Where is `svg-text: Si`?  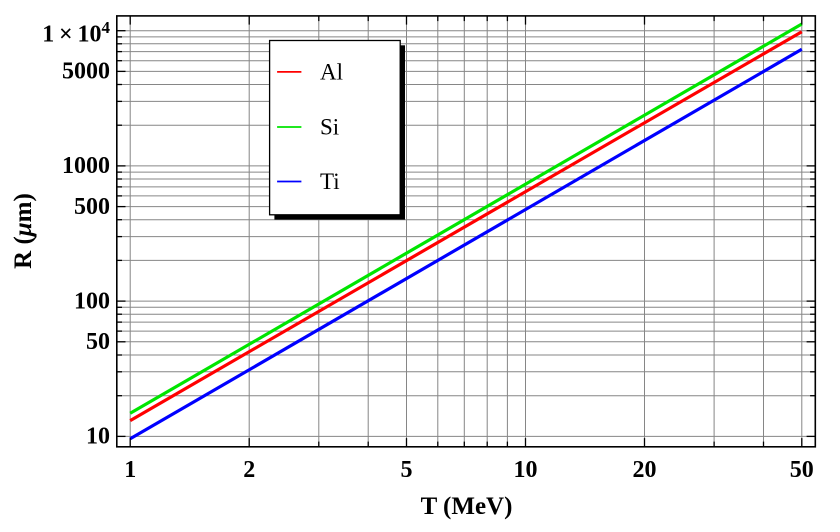 svg-text: Si is located at coordinates (329, 126).